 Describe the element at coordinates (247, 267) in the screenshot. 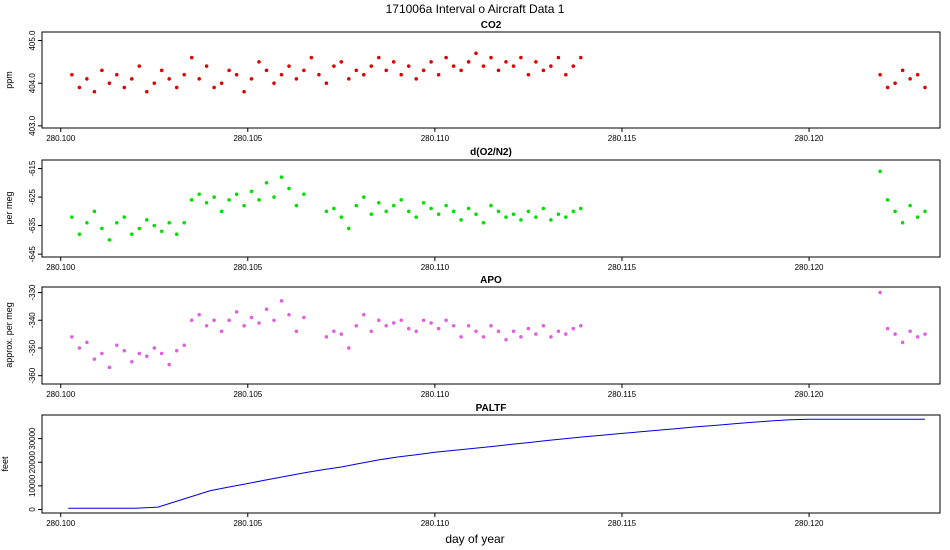

I see `do2n2-x-tick-label: 280.105` at that location.